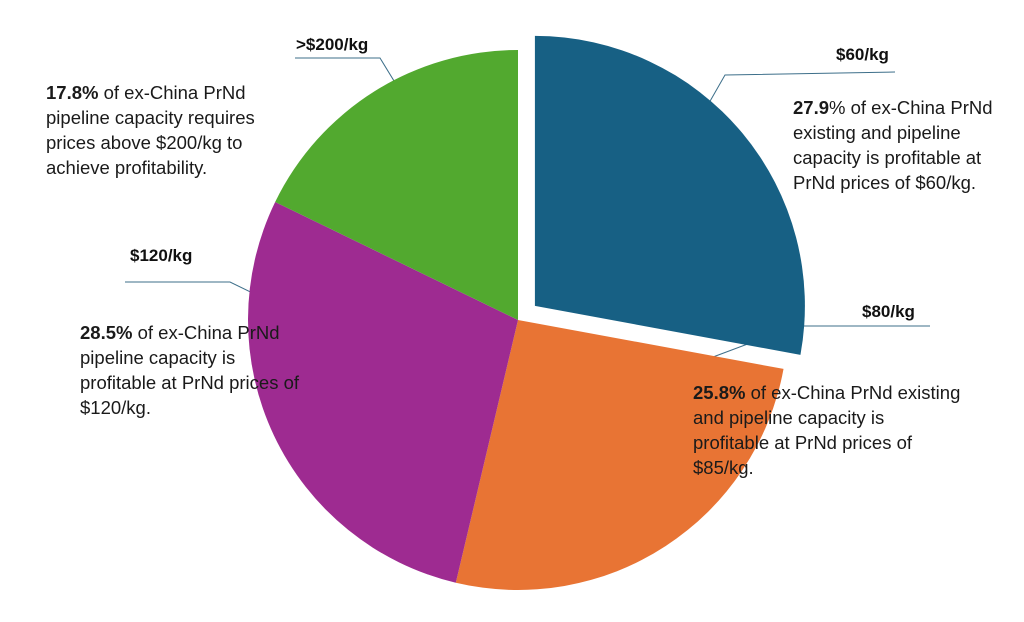  What do you see at coordinates (862, 54) in the screenshot?
I see `slice-label-60: $60/kg` at bounding box center [862, 54].